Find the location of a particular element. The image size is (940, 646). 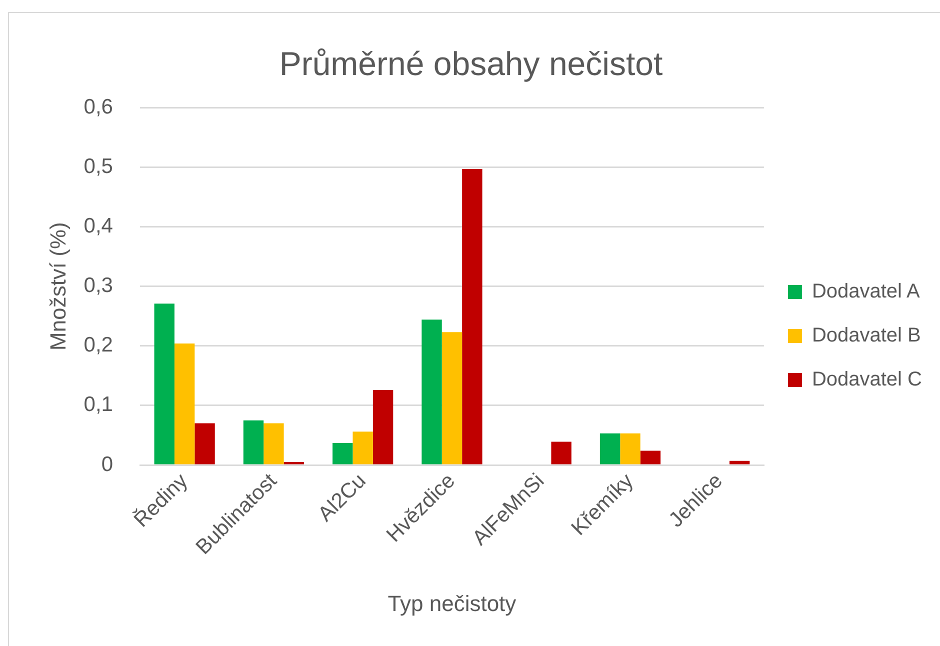

chart-title: Průměrné obsahy nečistot is located at coordinates (471, 63).